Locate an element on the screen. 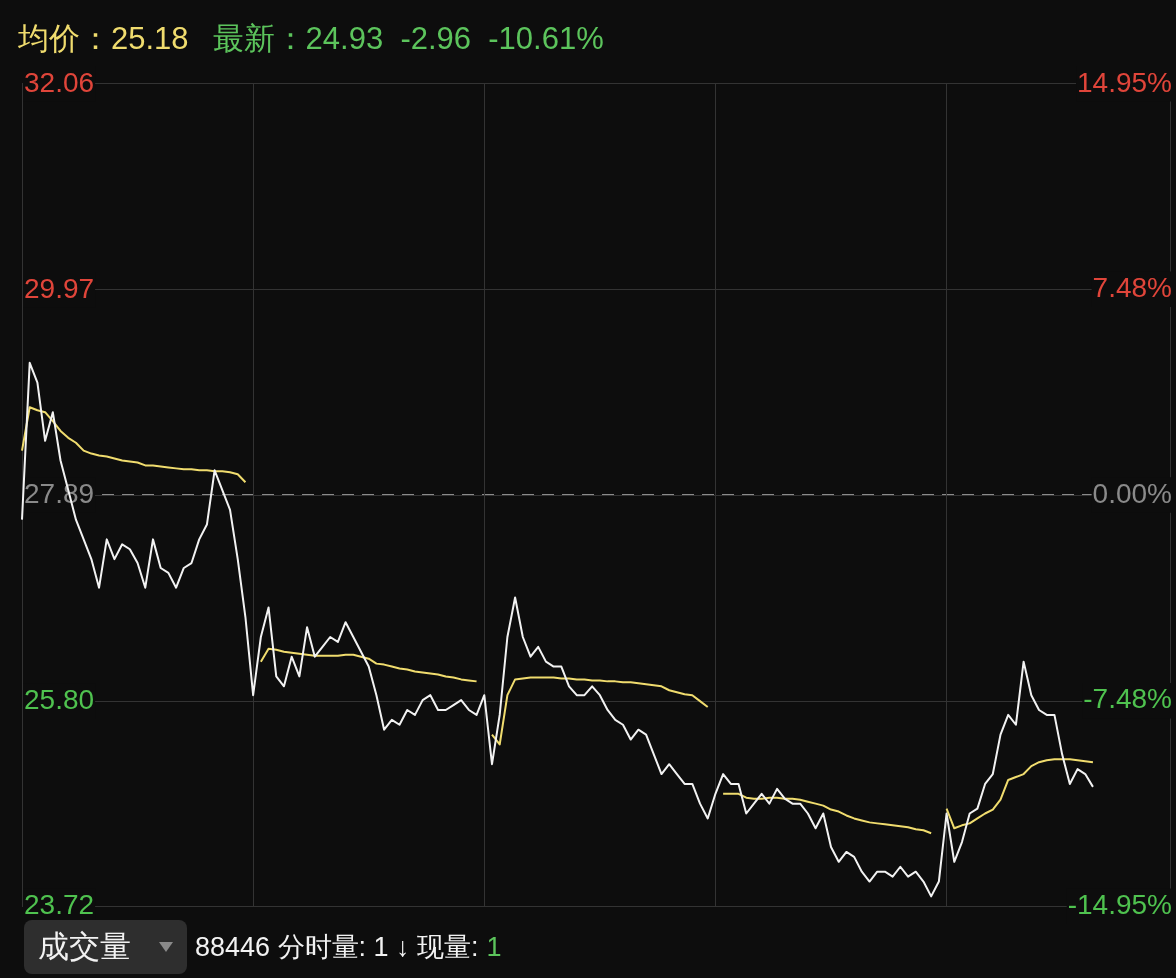 The width and height of the screenshot is (1176, 978). y-tick-label: 23.72 is located at coordinates (59, 904).